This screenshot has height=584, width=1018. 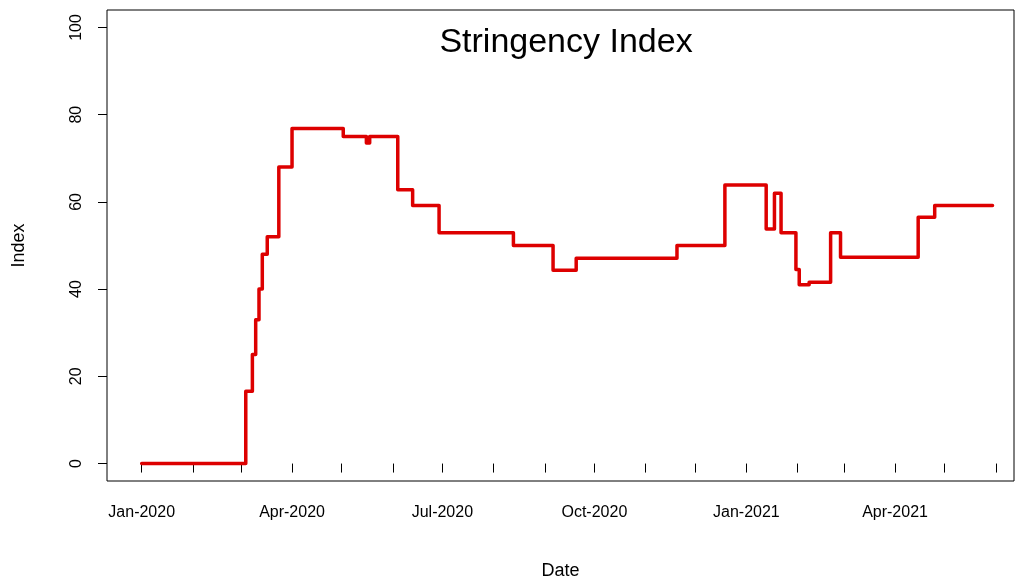 What do you see at coordinates (442, 511) in the screenshot?
I see `x-tick-label: Jul-2020` at bounding box center [442, 511].